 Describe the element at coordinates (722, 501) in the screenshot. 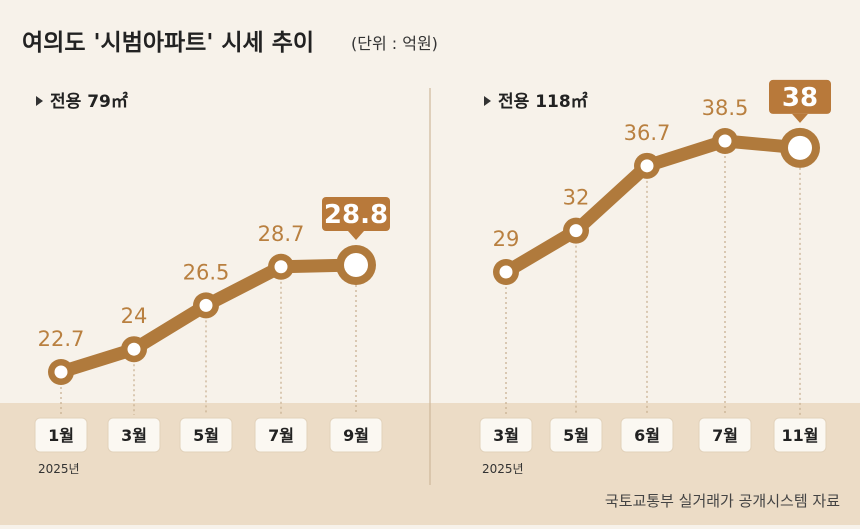

I see `source-note: 국토교통부 실거래가 공개시스템 자료` at that location.